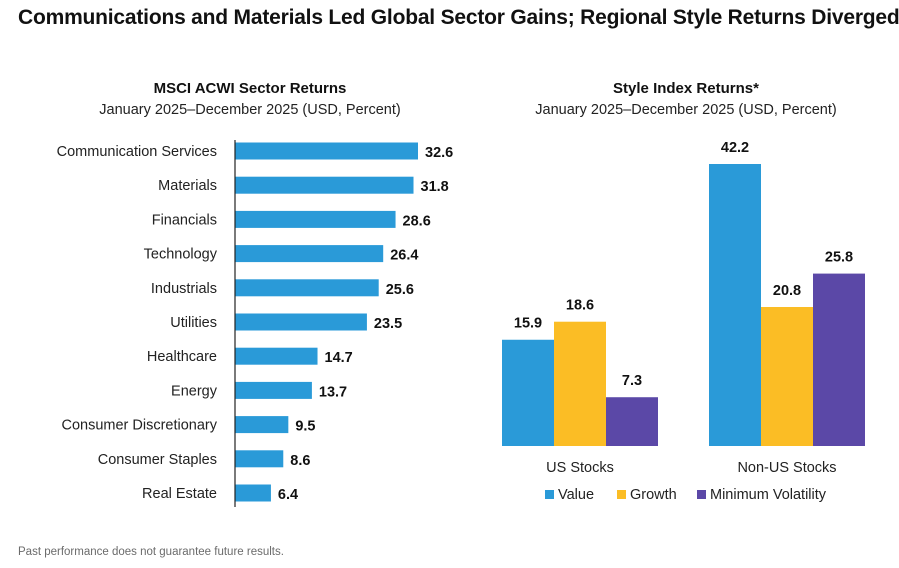 Image resolution: width=899 pixels, height=568 pixels. What do you see at coordinates (528, 324) in the screenshot?
I see `value-label-us-stocks-value: 15.9` at bounding box center [528, 324].